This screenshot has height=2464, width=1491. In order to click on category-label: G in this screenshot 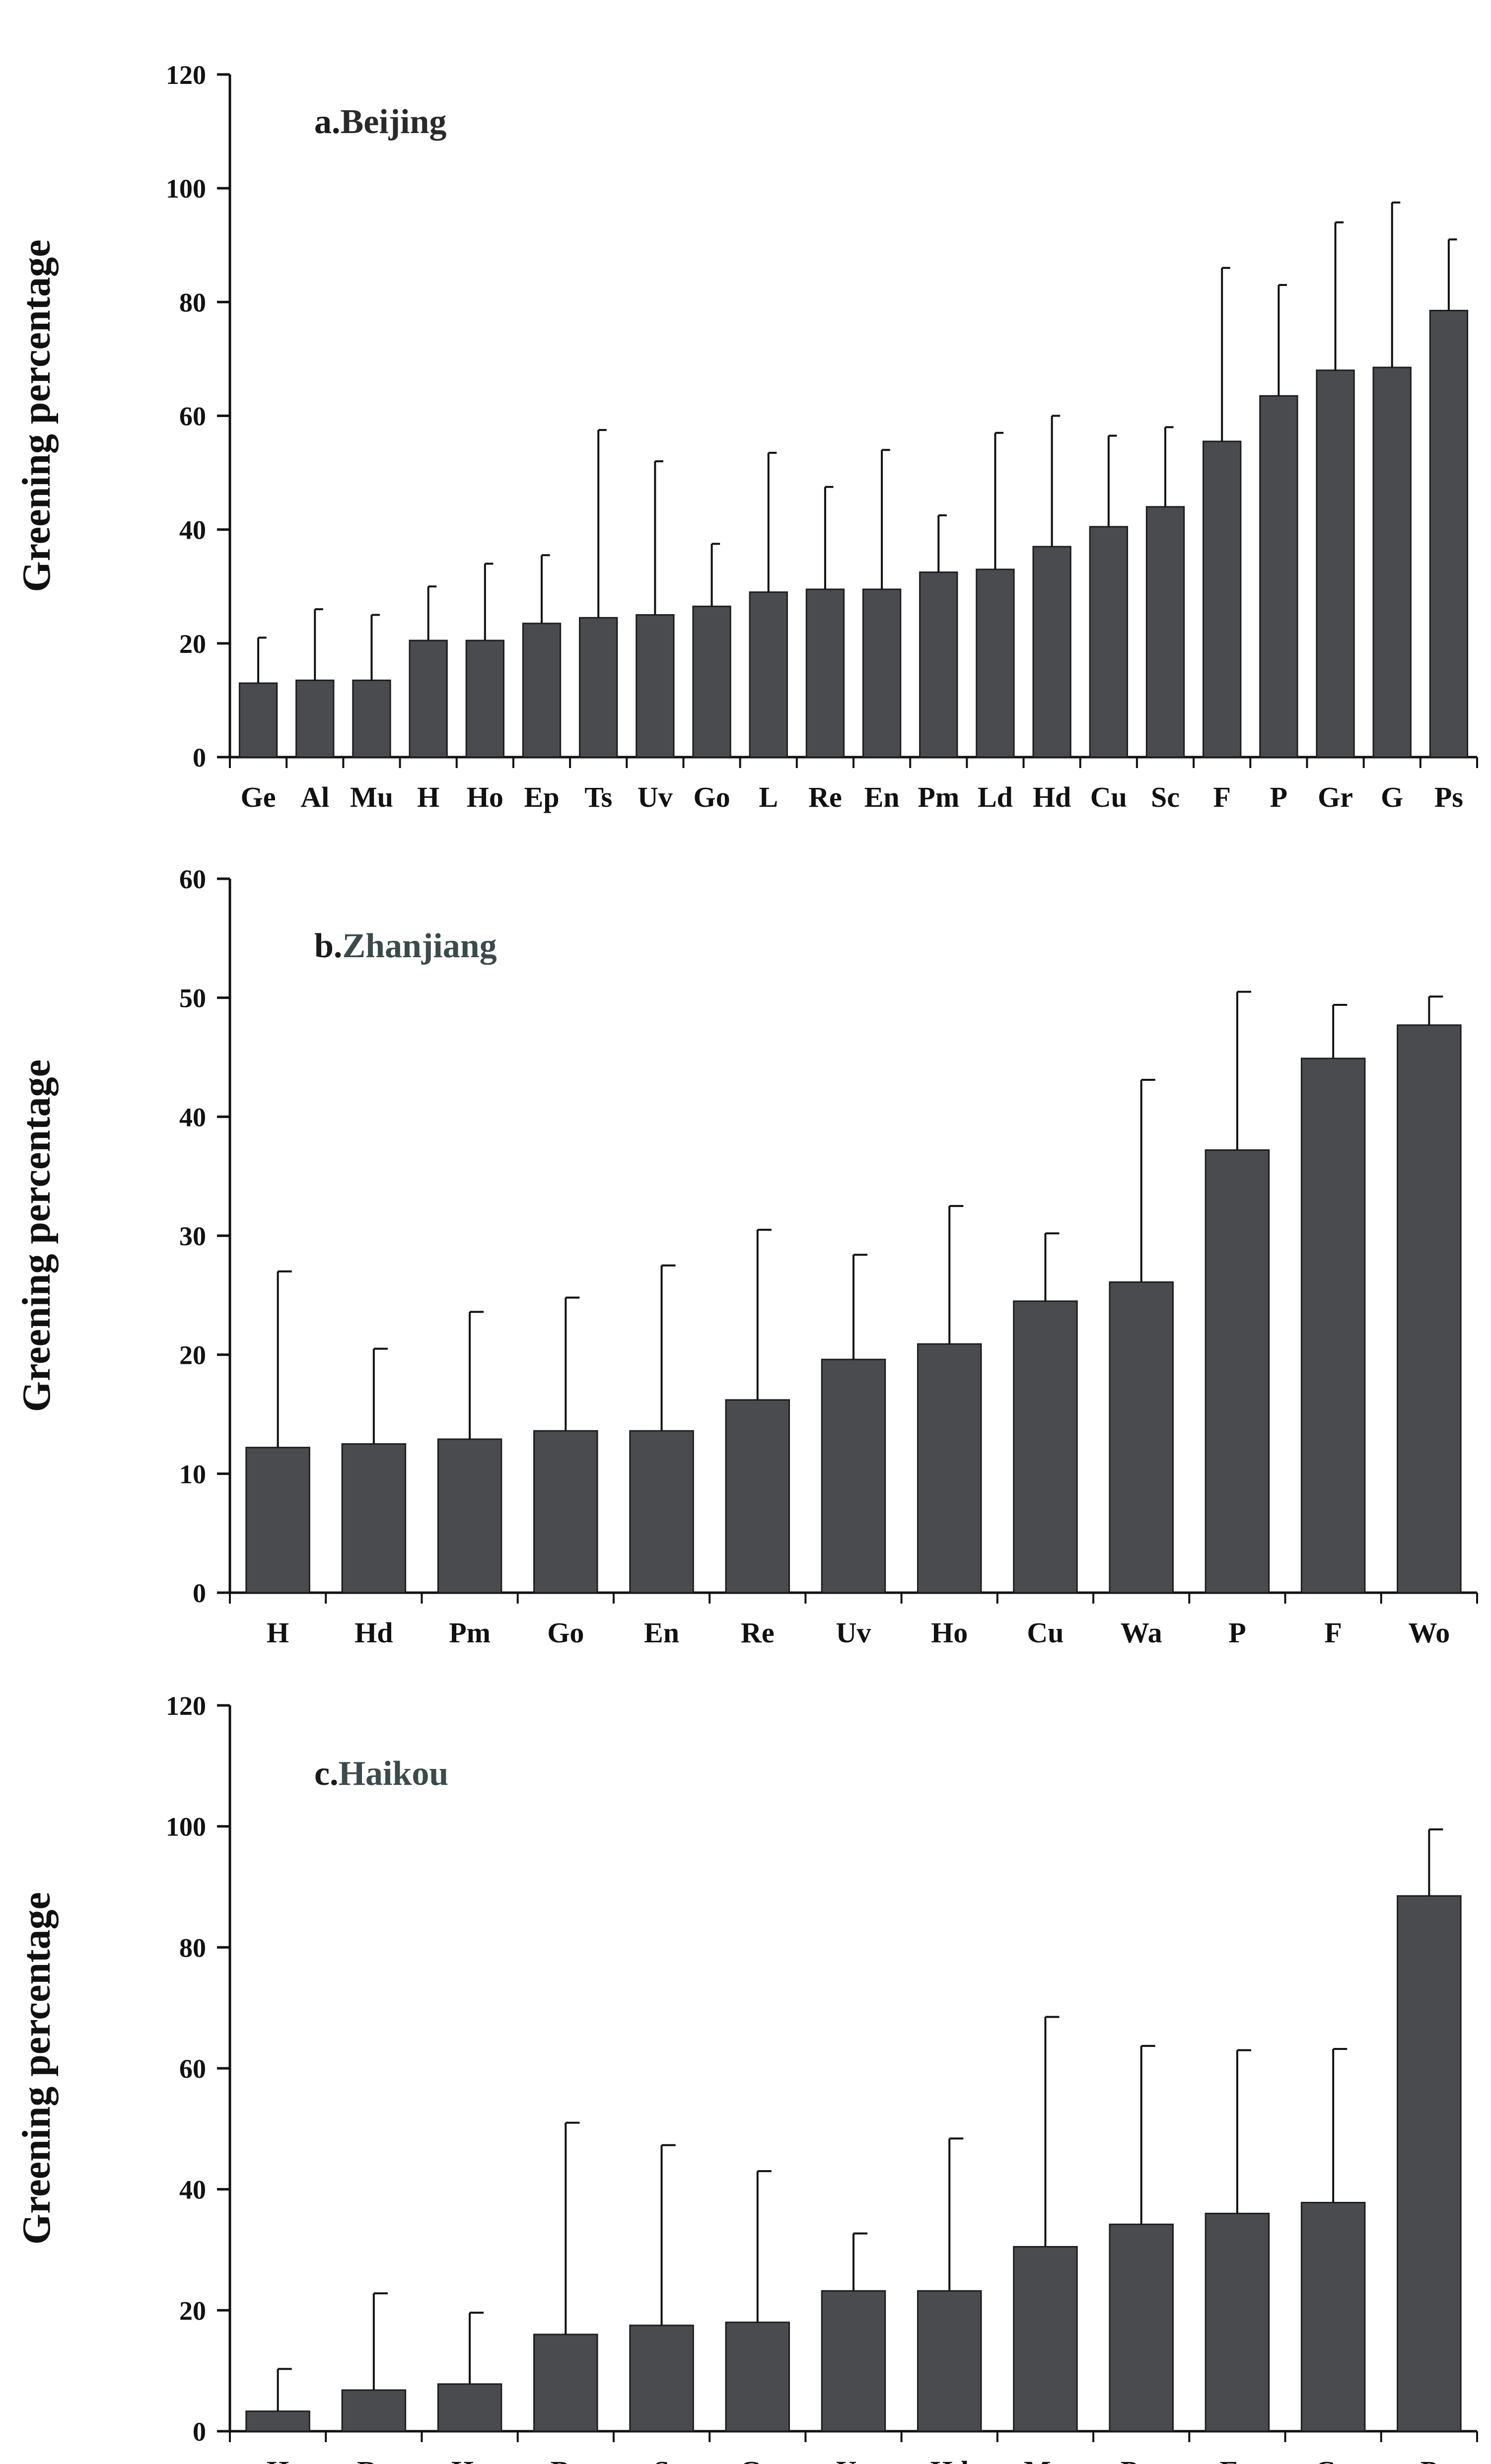, I will do `click(1392, 797)`.